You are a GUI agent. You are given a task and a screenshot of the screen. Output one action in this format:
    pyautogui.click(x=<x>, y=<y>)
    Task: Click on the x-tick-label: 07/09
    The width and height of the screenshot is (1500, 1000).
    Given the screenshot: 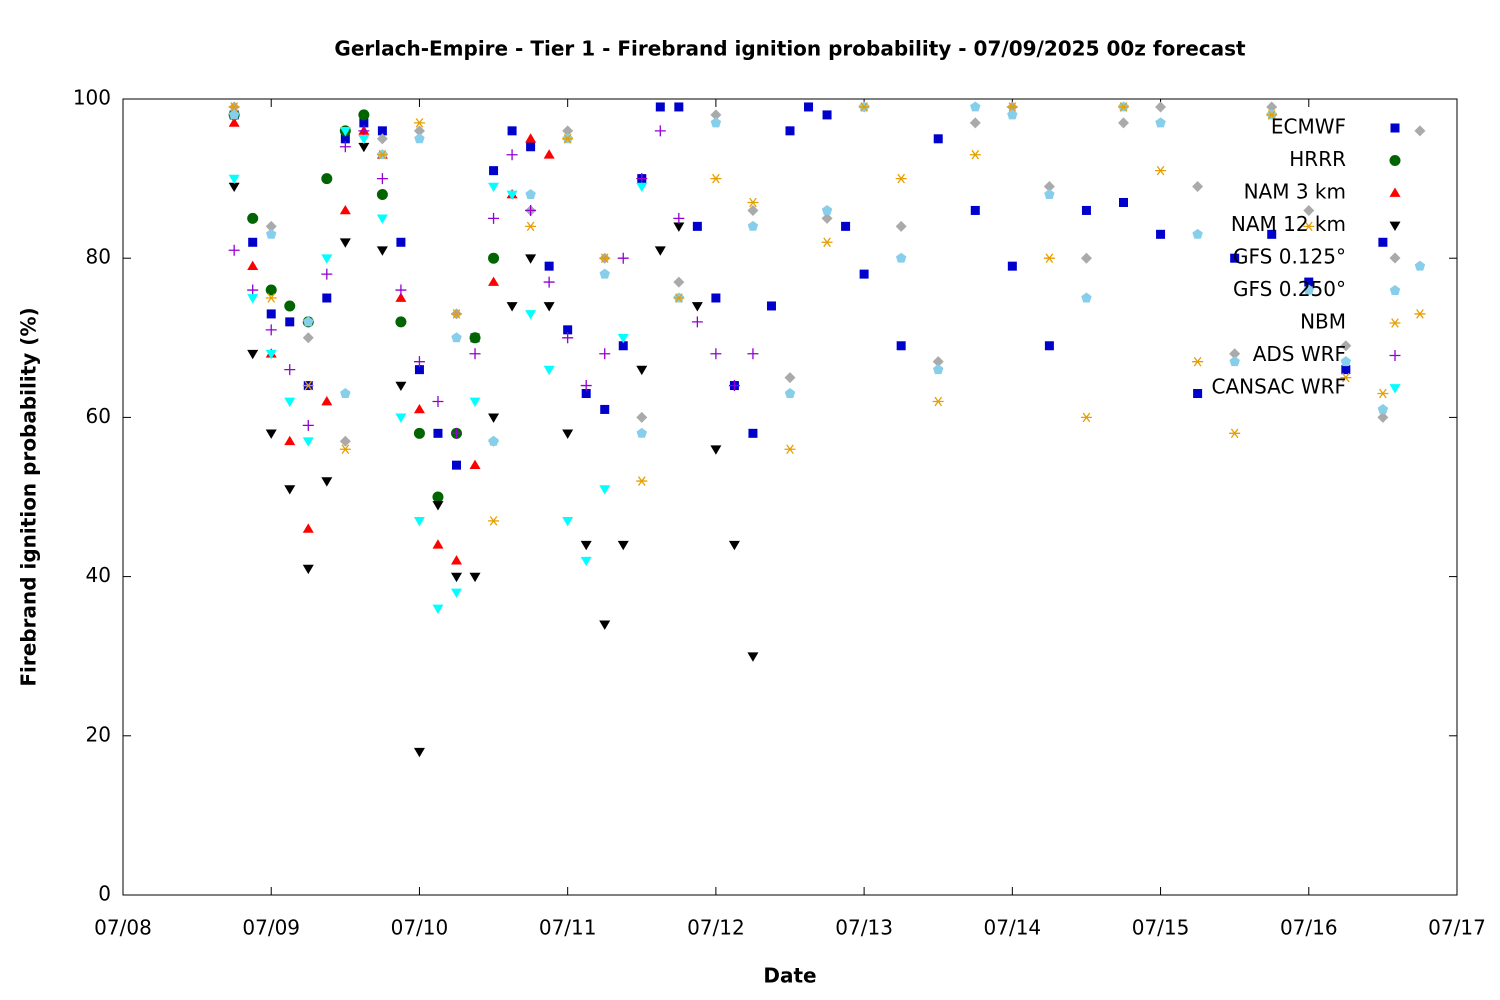 What is the action you would take?
    pyautogui.click(x=271, y=928)
    